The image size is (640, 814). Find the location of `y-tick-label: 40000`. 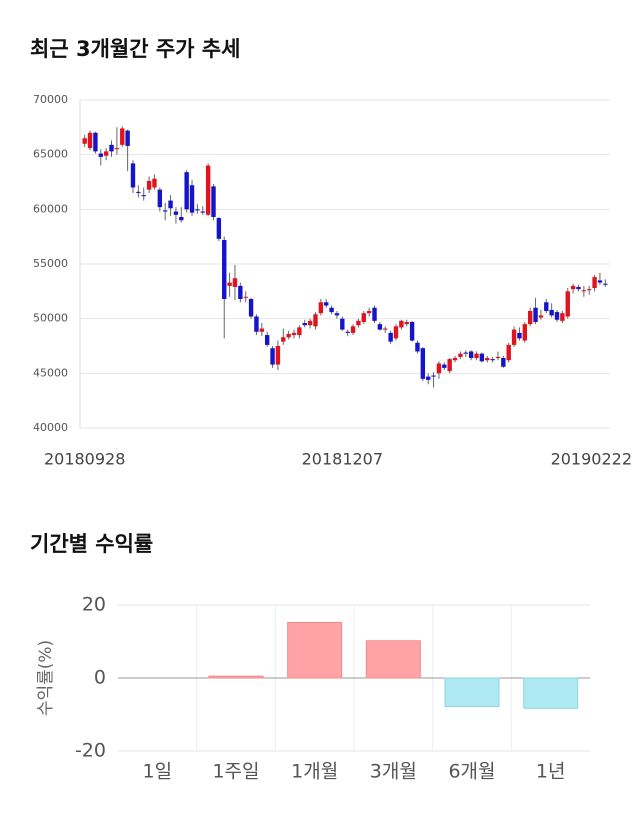

y-tick-label: 40000 is located at coordinates (50, 427).